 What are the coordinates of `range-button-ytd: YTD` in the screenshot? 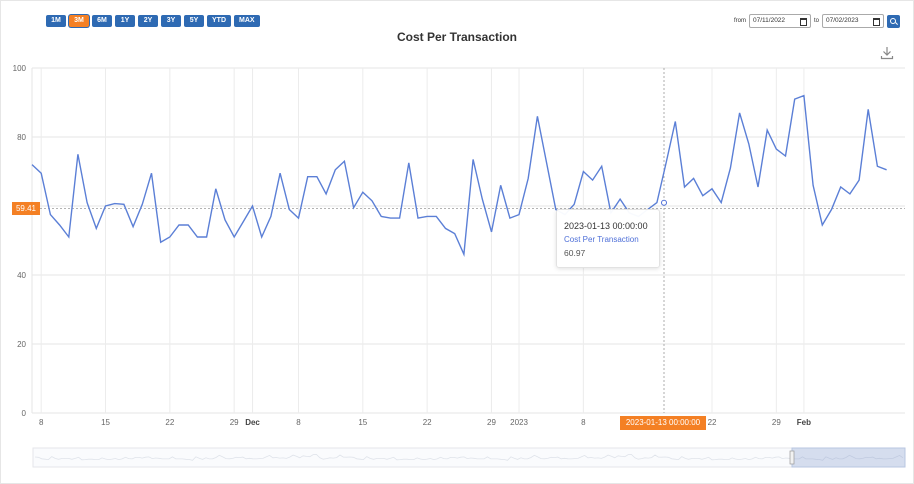 It's located at (219, 21).